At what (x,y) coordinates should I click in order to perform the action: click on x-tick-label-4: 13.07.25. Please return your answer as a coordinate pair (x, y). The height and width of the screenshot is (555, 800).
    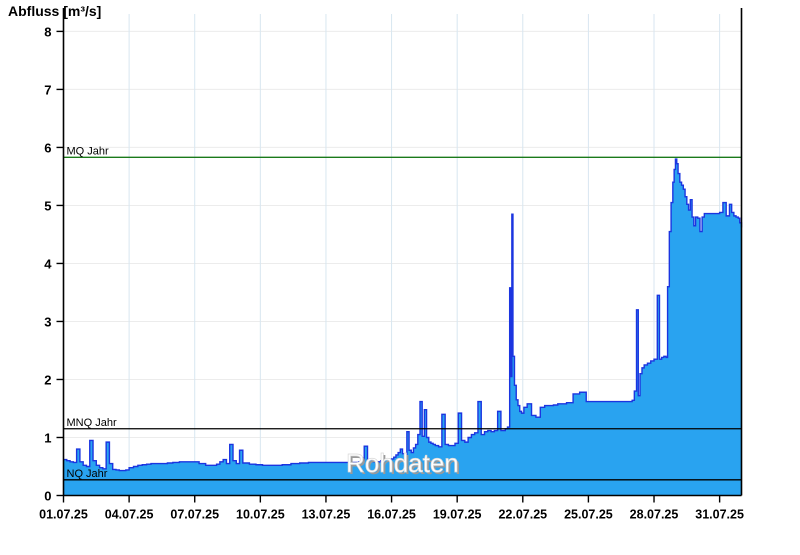
    Looking at the image, I should click on (326, 515).